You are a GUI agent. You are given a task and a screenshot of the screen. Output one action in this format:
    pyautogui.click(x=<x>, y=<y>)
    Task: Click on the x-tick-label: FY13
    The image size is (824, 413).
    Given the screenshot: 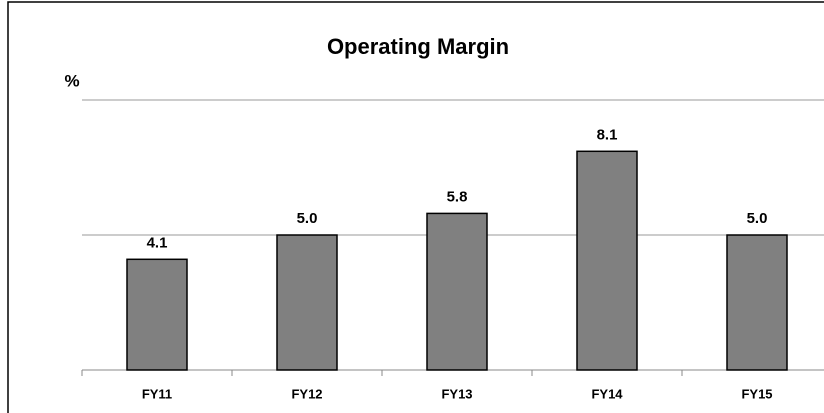 What is the action you would take?
    pyautogui.click(x=456, y=393)
    